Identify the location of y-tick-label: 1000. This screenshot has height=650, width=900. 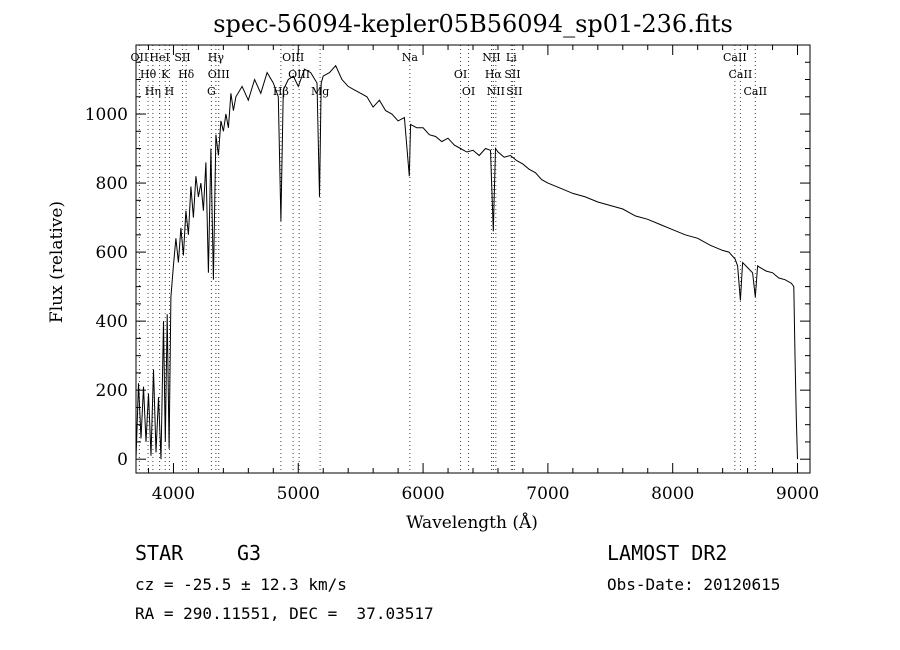
(106, 115).